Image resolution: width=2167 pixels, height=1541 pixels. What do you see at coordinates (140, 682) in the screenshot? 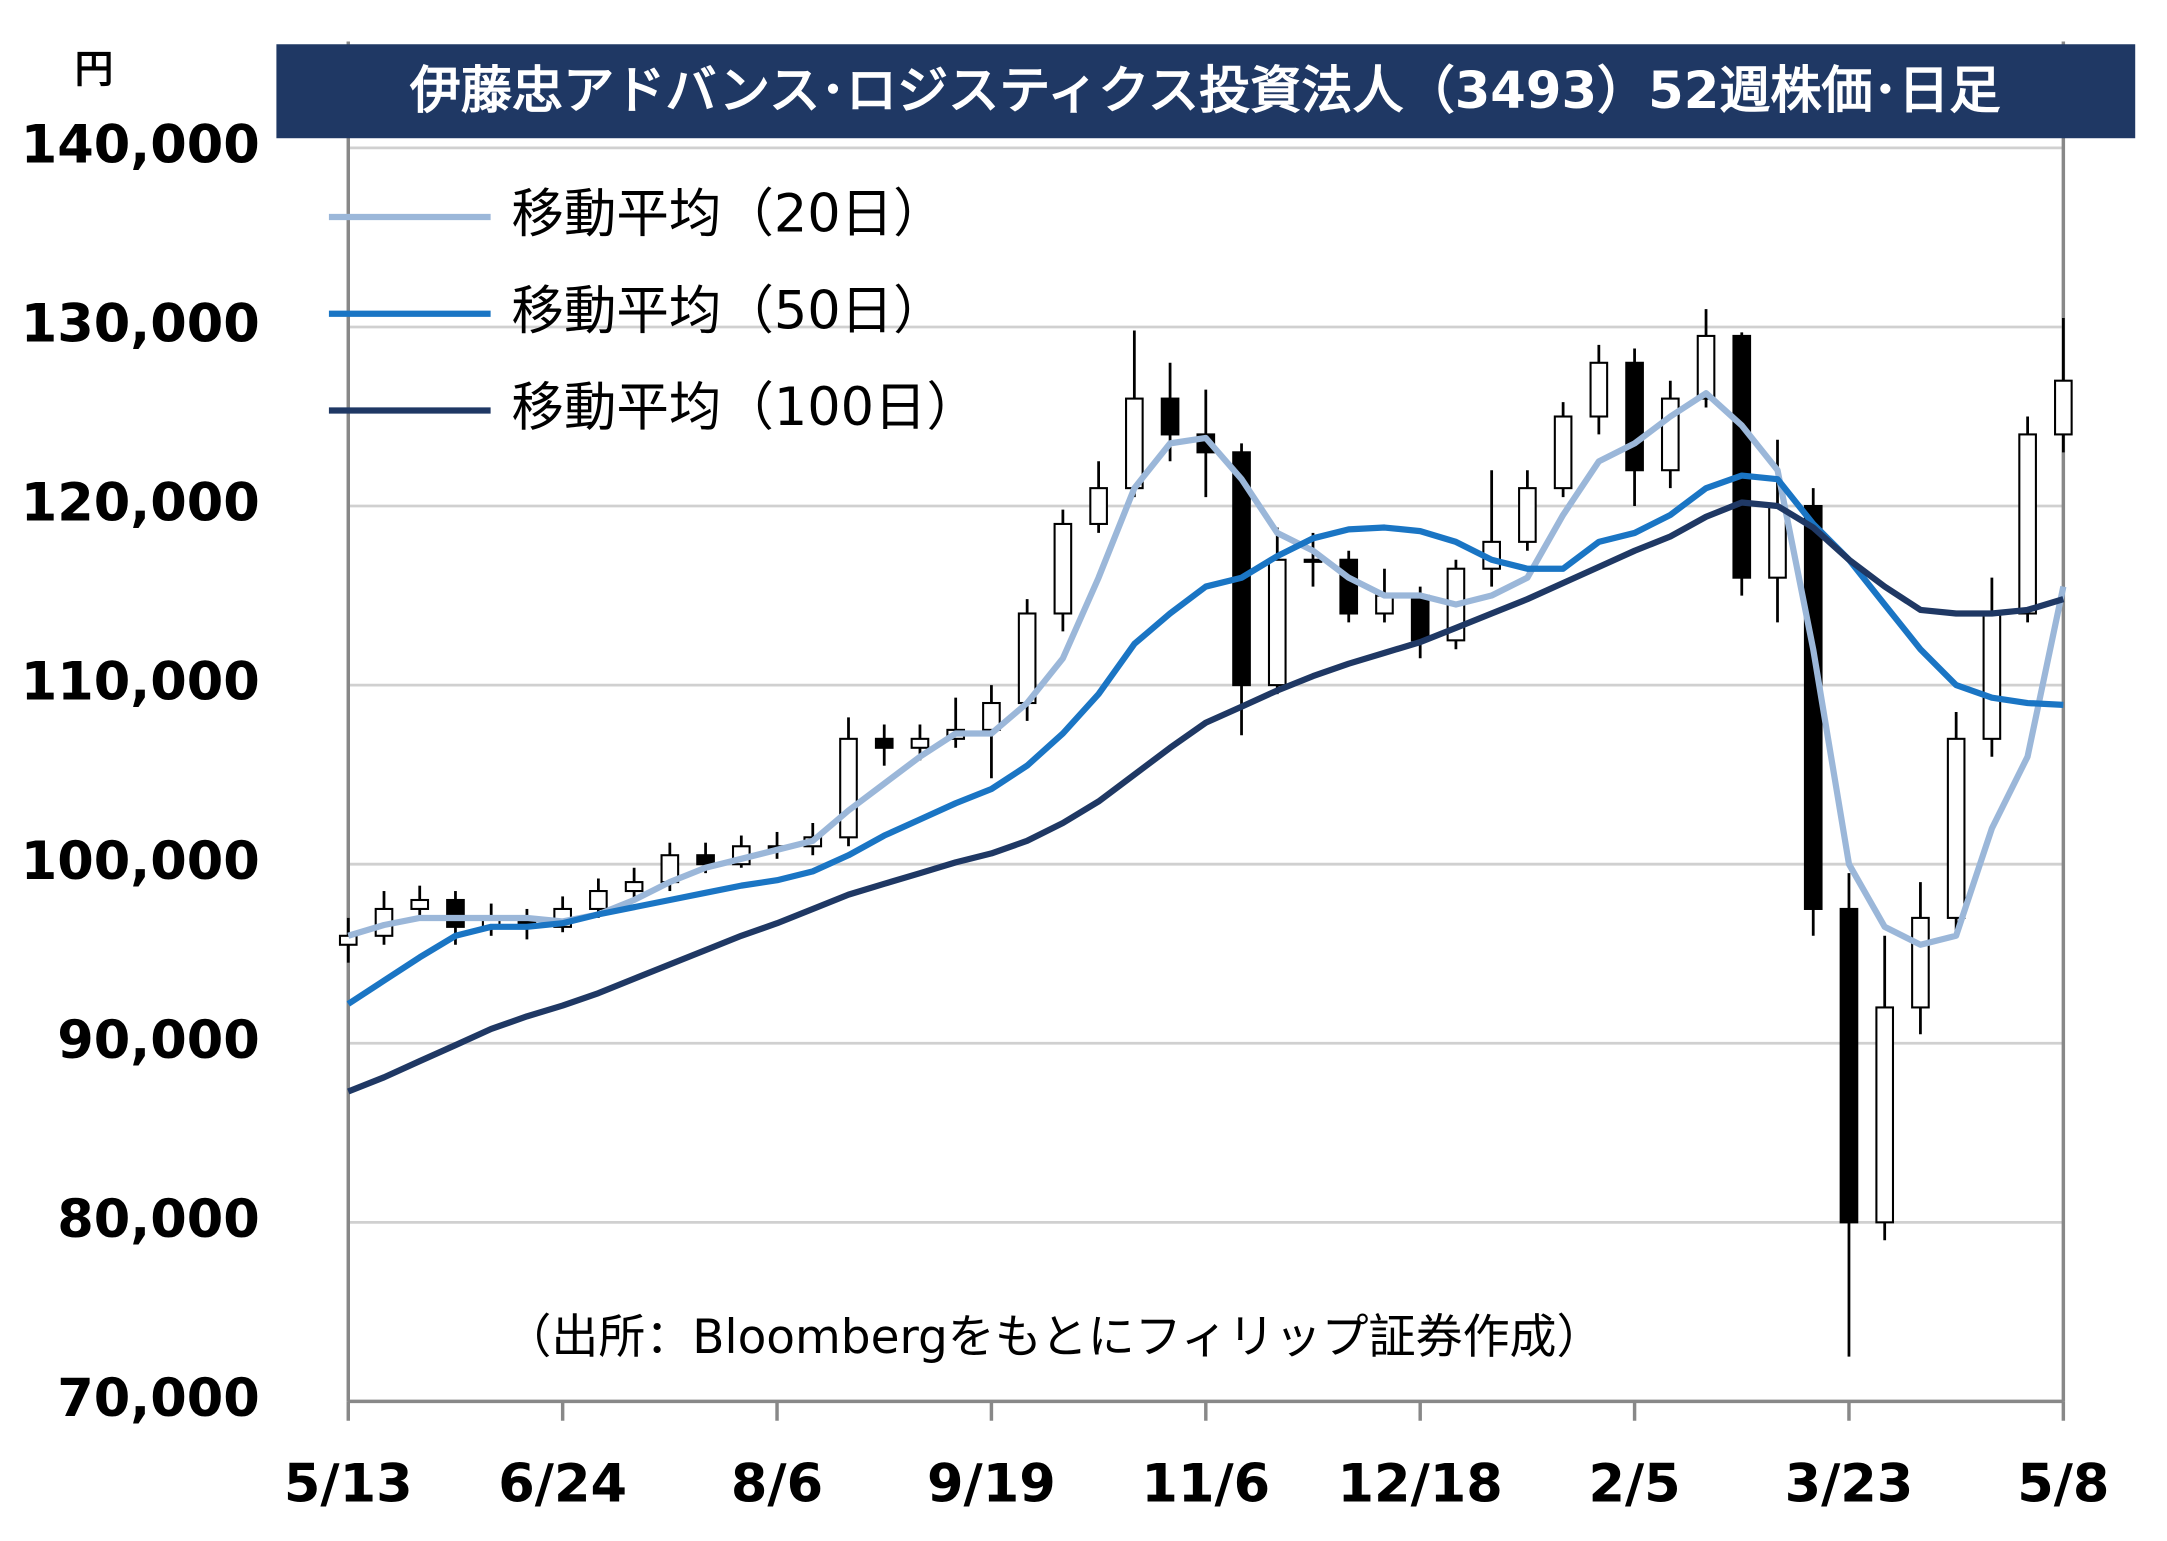
I see `y-tick-label: 110,000` at bounding box center [140, 682].